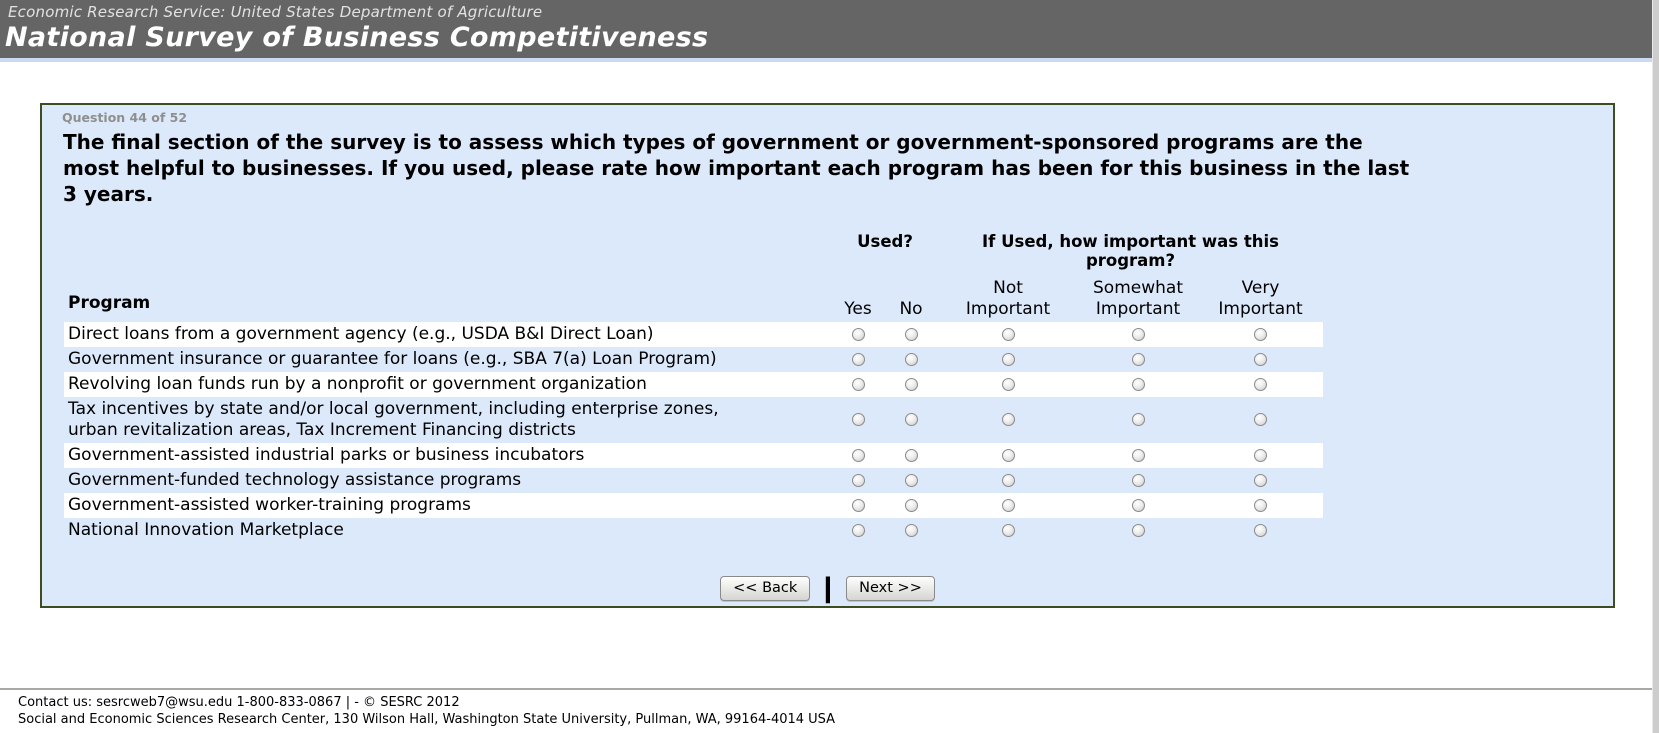 The width and height of the screenshot is (1659, 733). Describe the element at coordinates (1008, 530) in the screenshot. I see `row-8-radio-not-important` at that location.